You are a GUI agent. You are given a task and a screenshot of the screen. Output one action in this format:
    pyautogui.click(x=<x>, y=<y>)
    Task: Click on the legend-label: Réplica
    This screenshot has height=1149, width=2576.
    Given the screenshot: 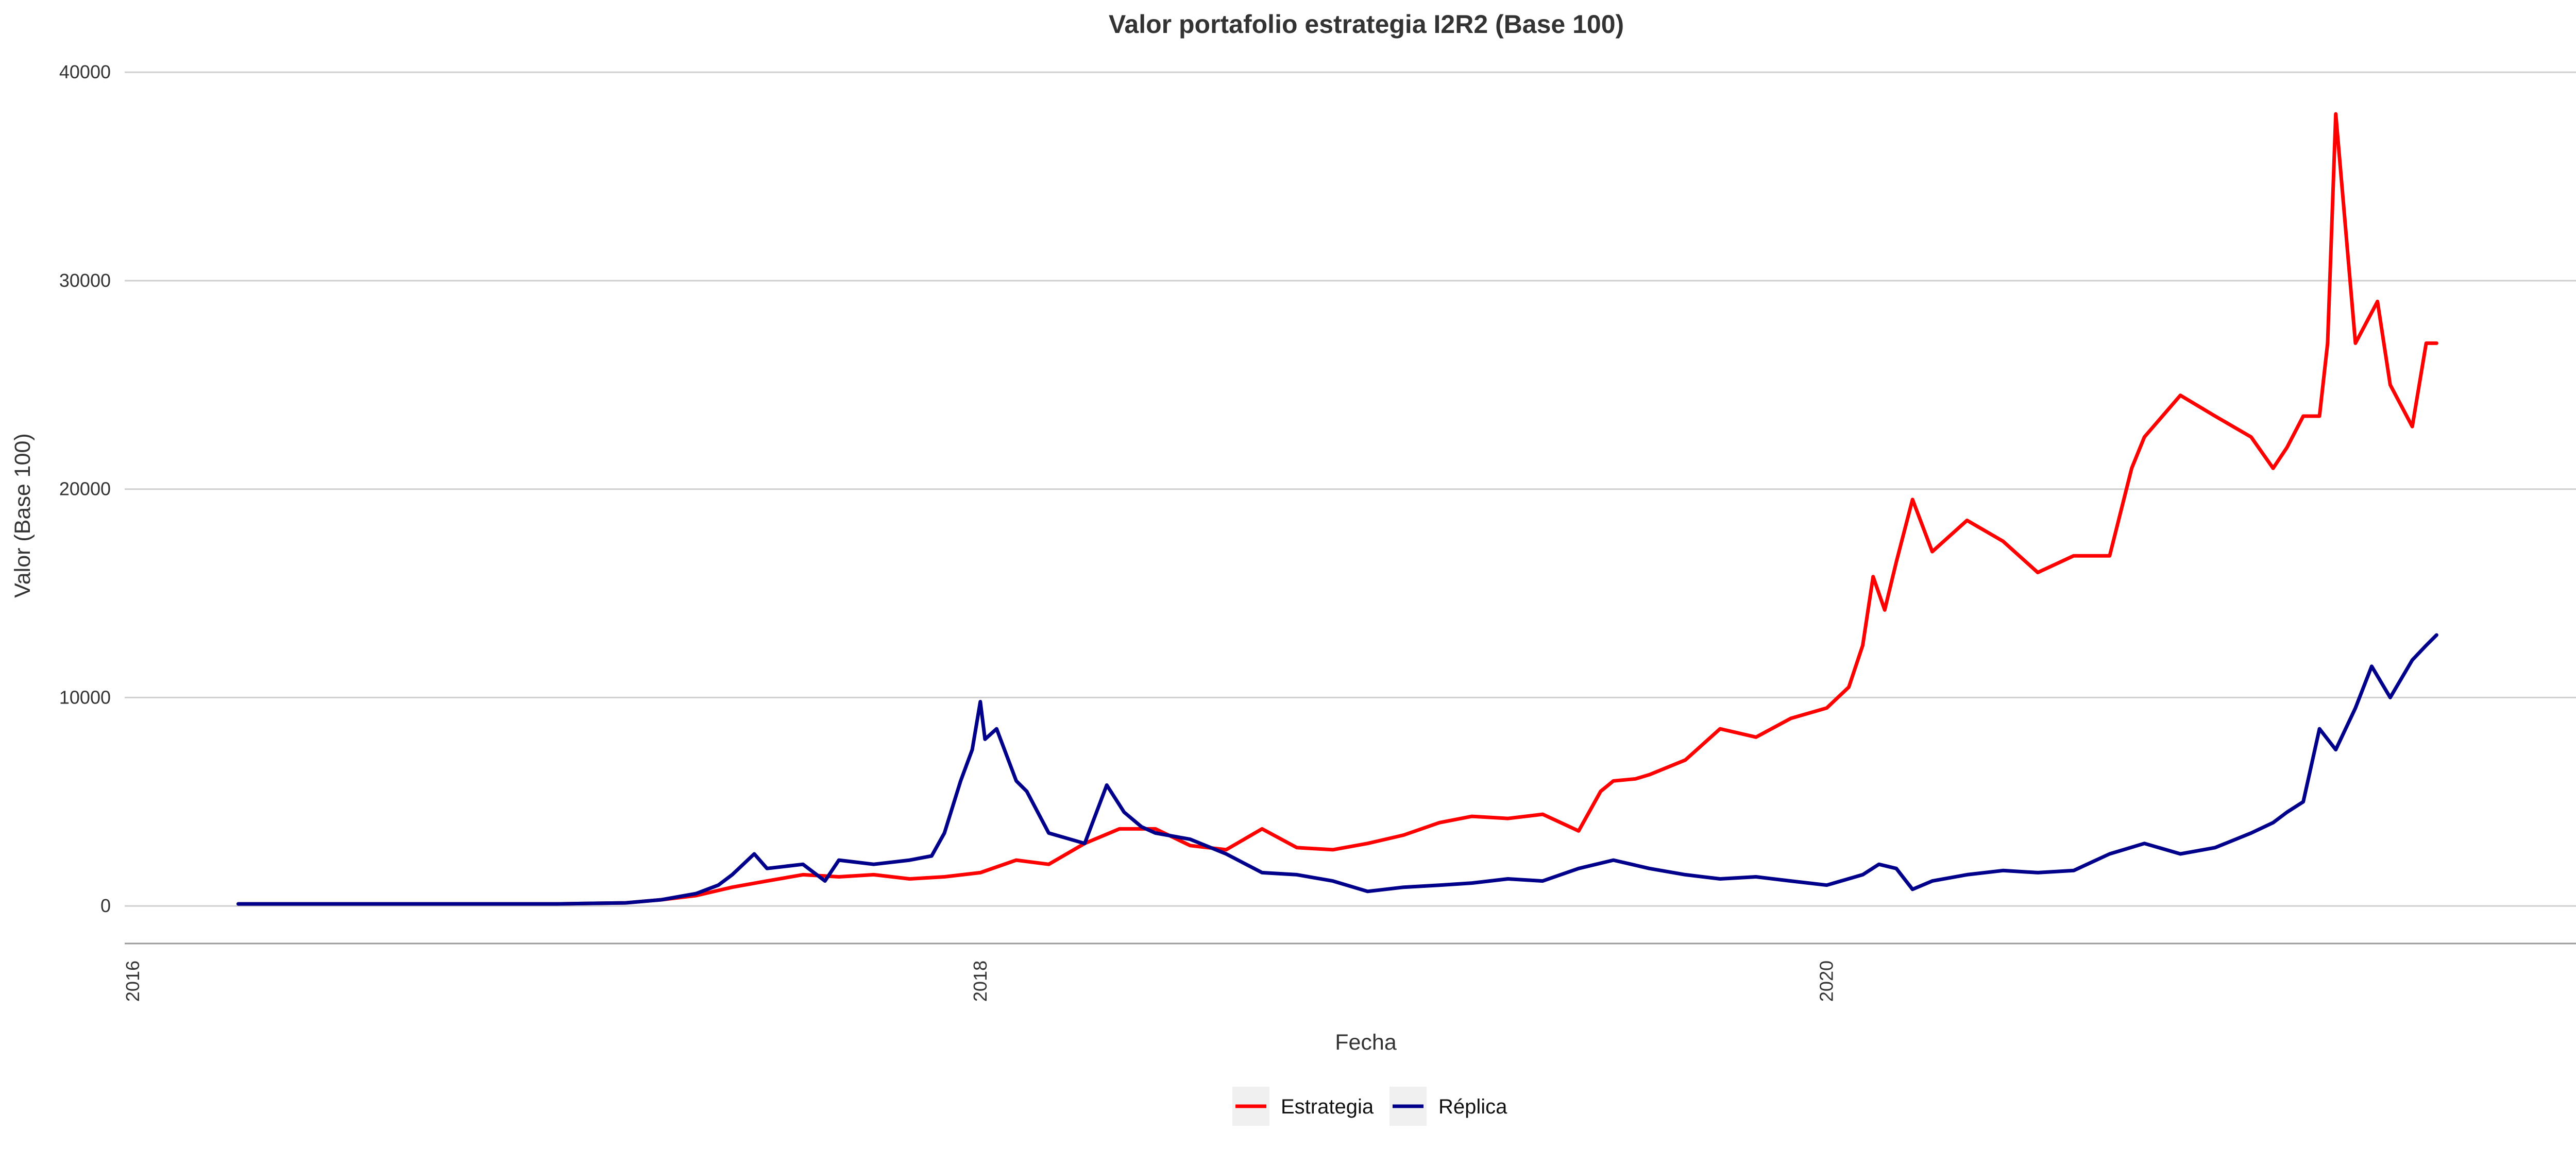 What is the action you would take?
    pyautogui.click(x=1472, y=1106)
    